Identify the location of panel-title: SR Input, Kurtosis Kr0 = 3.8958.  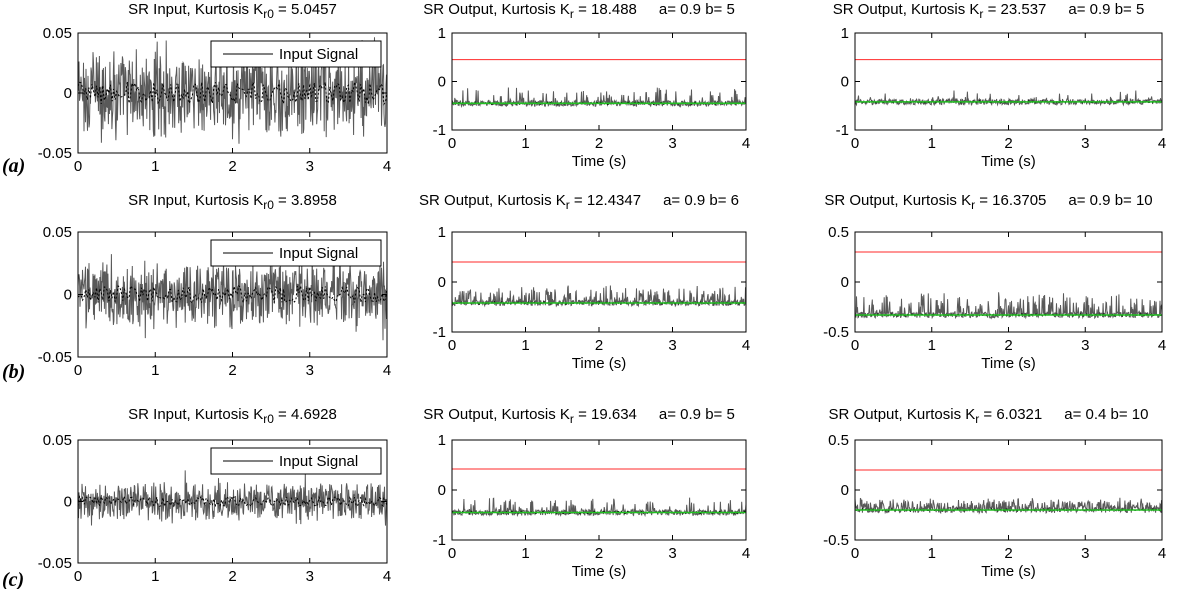
(232, 202).